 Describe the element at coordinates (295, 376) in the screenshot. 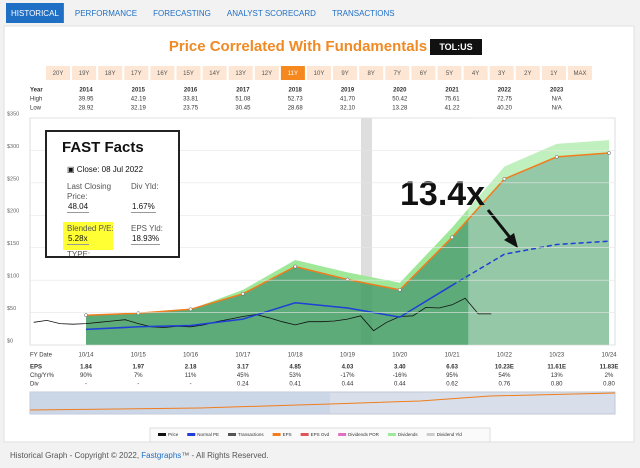

I see `stats-cell: 53%` at that location.